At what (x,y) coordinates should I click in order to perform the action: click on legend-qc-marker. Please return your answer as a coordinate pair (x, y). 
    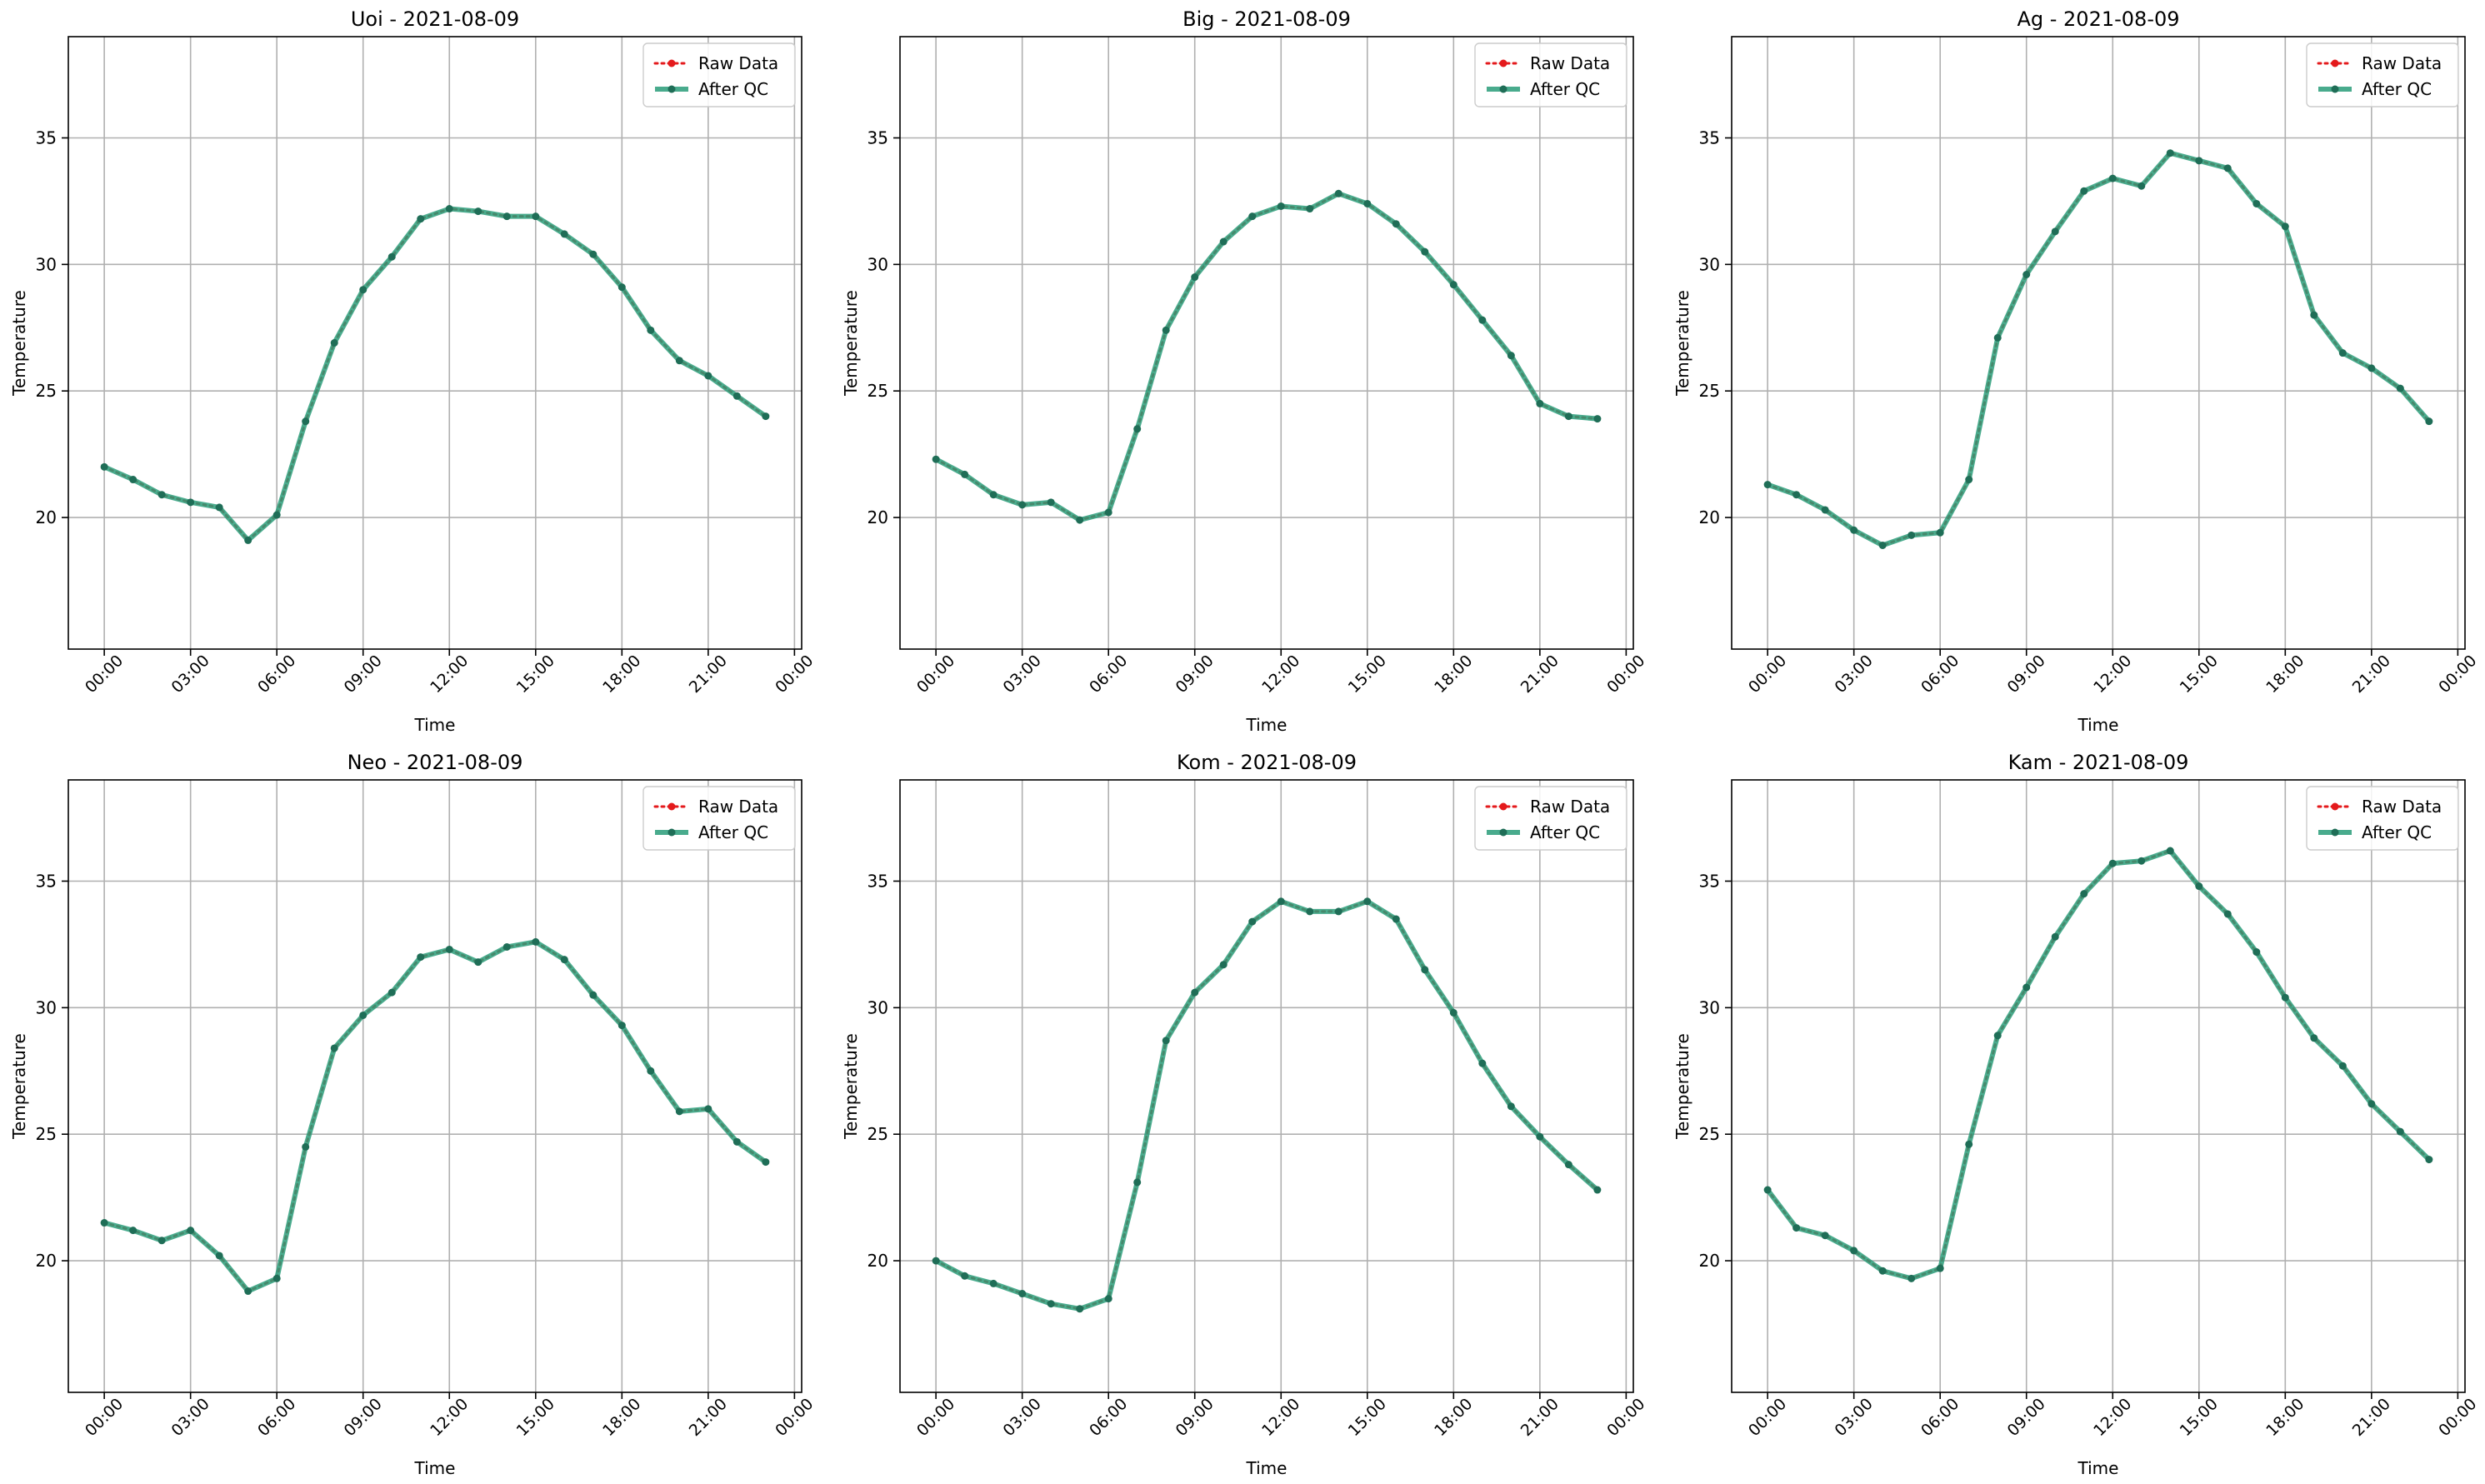
    Looking at the image, I should click on (1503, 89).